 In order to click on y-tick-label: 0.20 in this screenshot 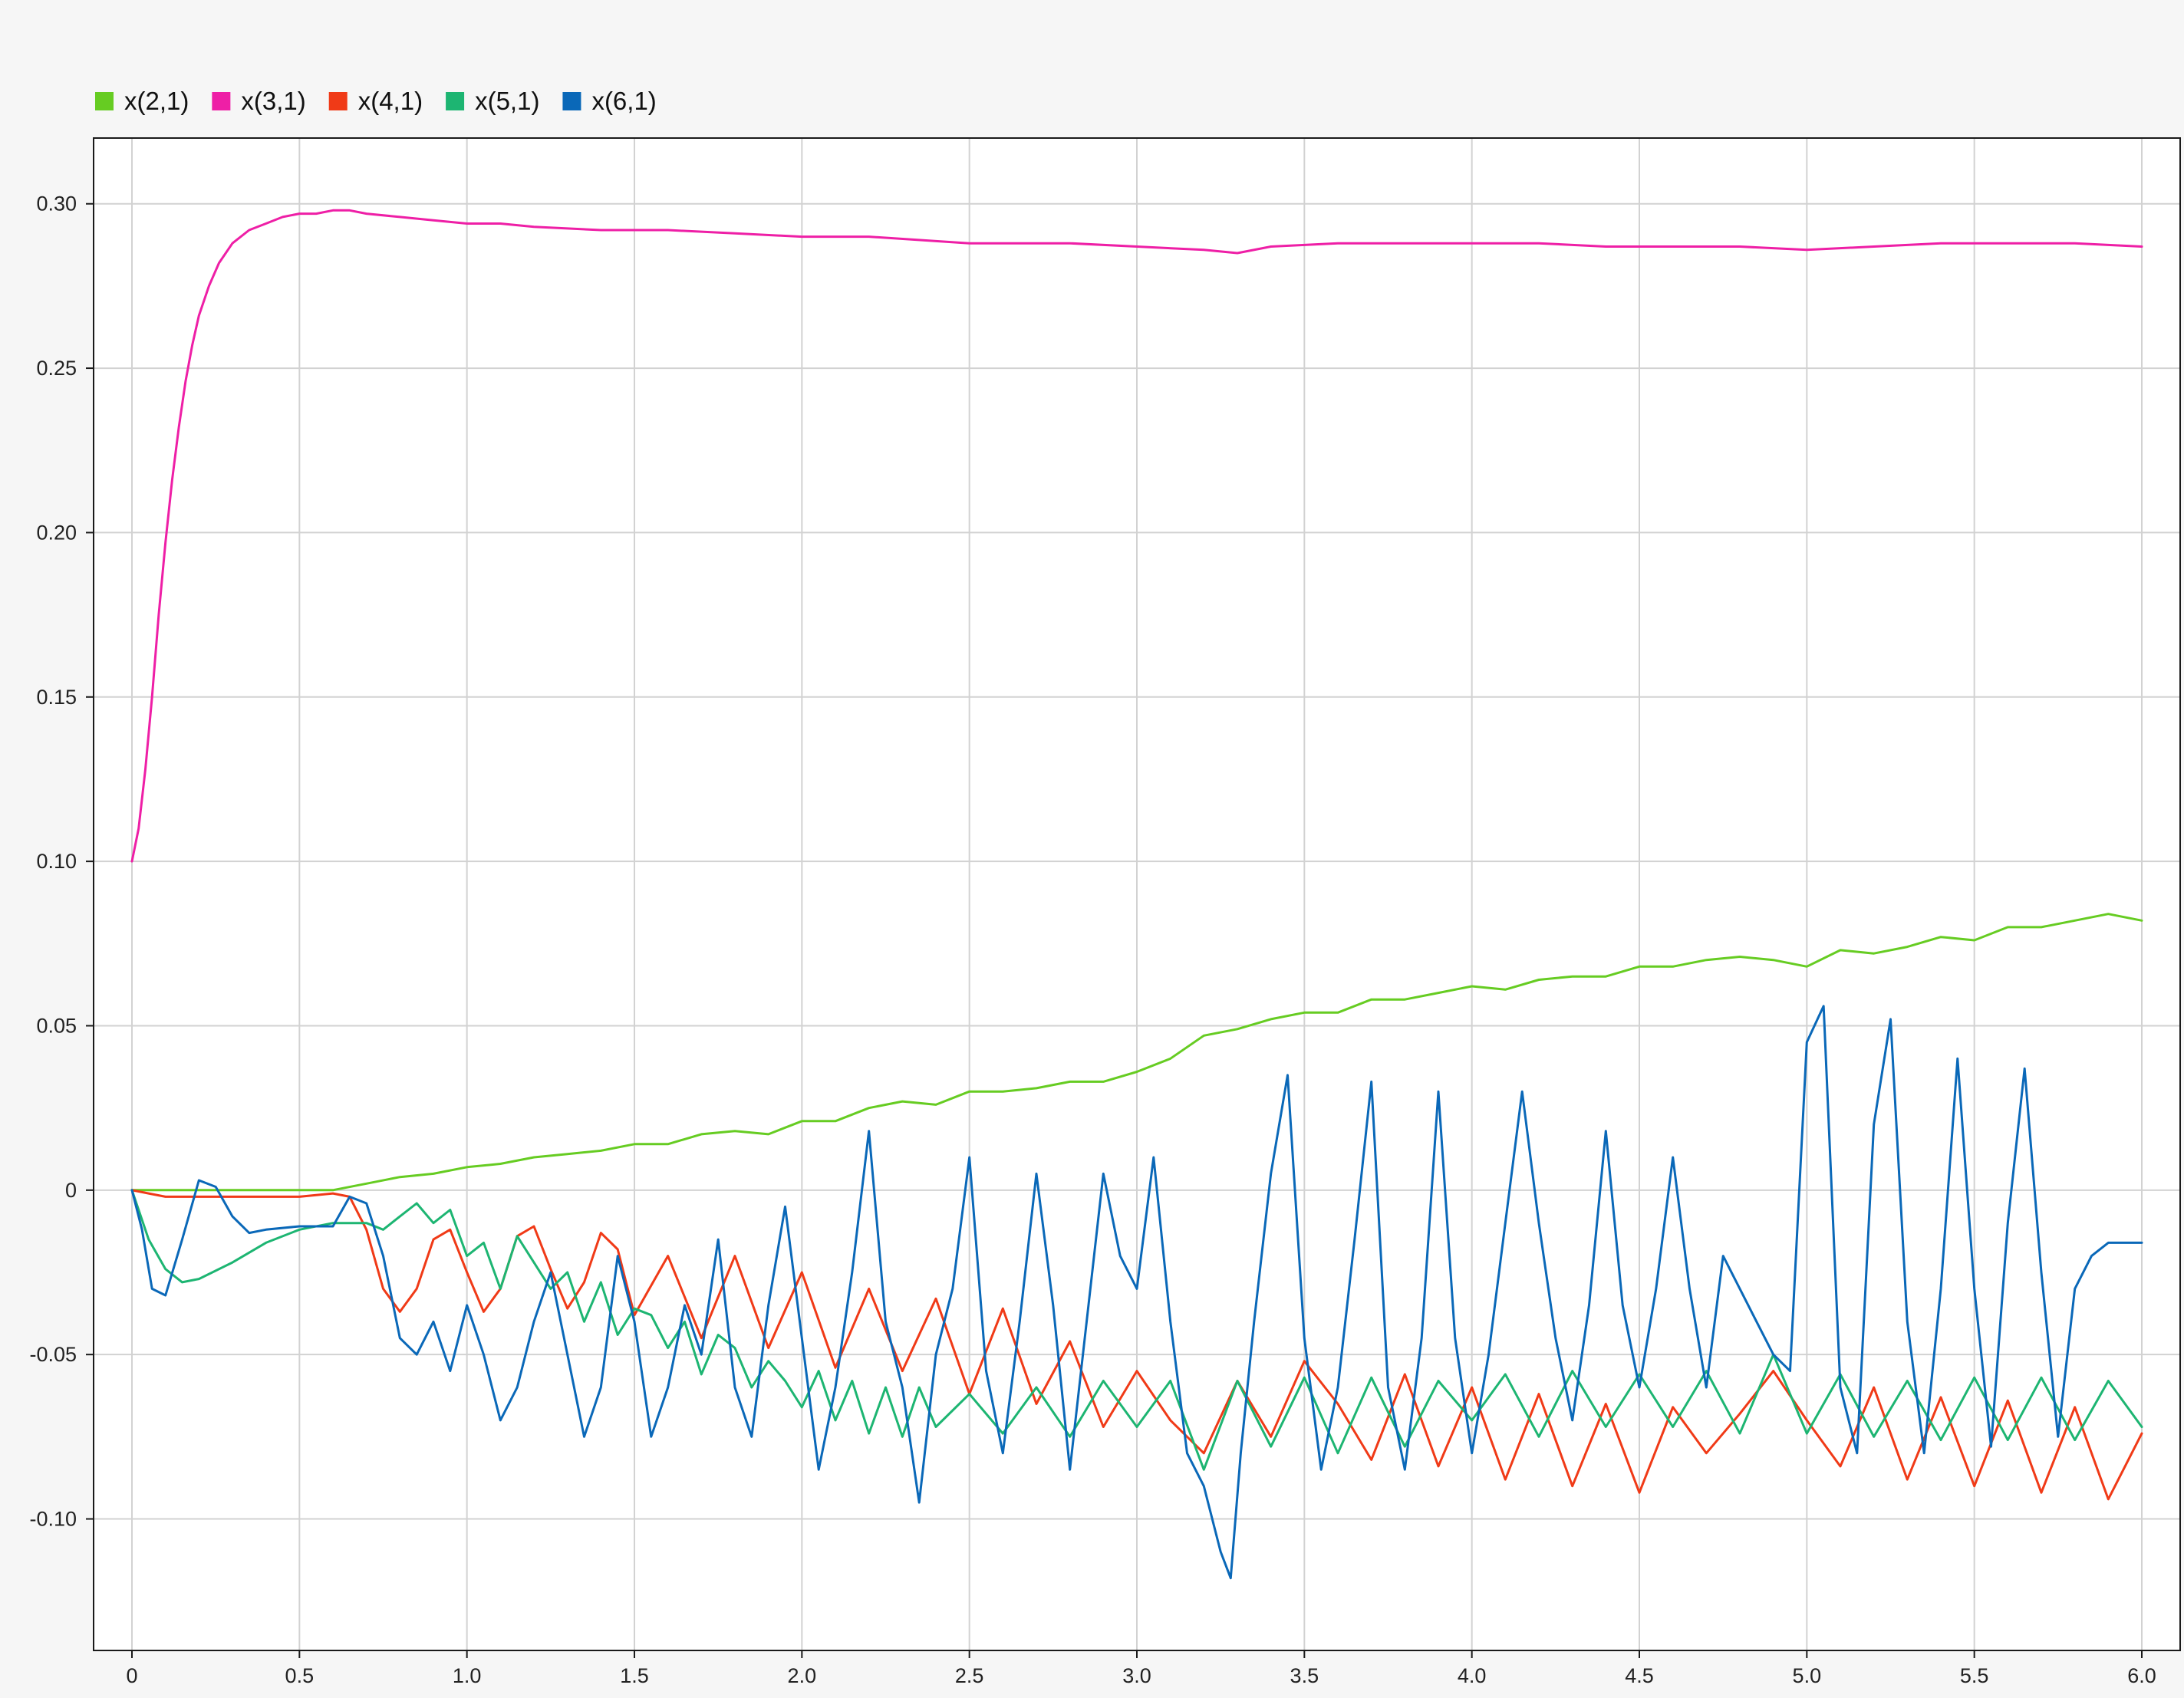, I will do `click(56, 532)`.